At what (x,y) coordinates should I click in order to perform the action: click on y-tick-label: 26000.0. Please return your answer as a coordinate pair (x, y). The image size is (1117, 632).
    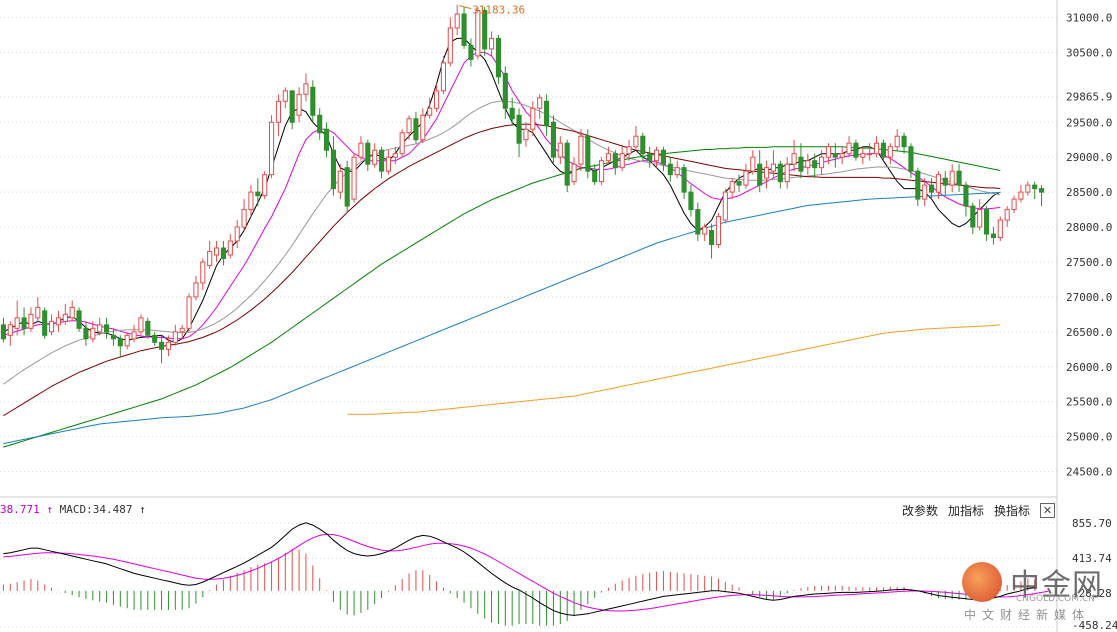
    Looking at the image, I should click on (1089, 367).